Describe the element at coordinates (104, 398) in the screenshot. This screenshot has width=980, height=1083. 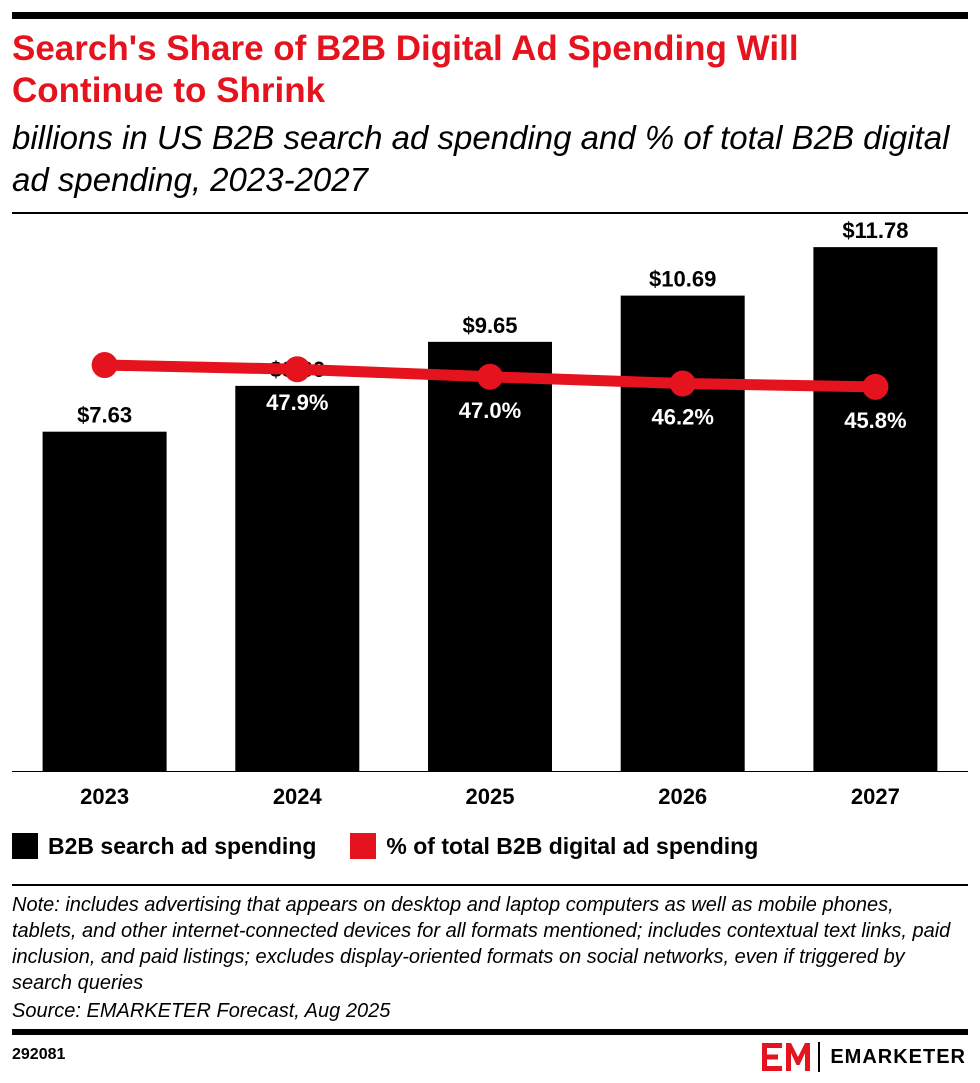
I see `share-value-label: 48.4%` at that location.